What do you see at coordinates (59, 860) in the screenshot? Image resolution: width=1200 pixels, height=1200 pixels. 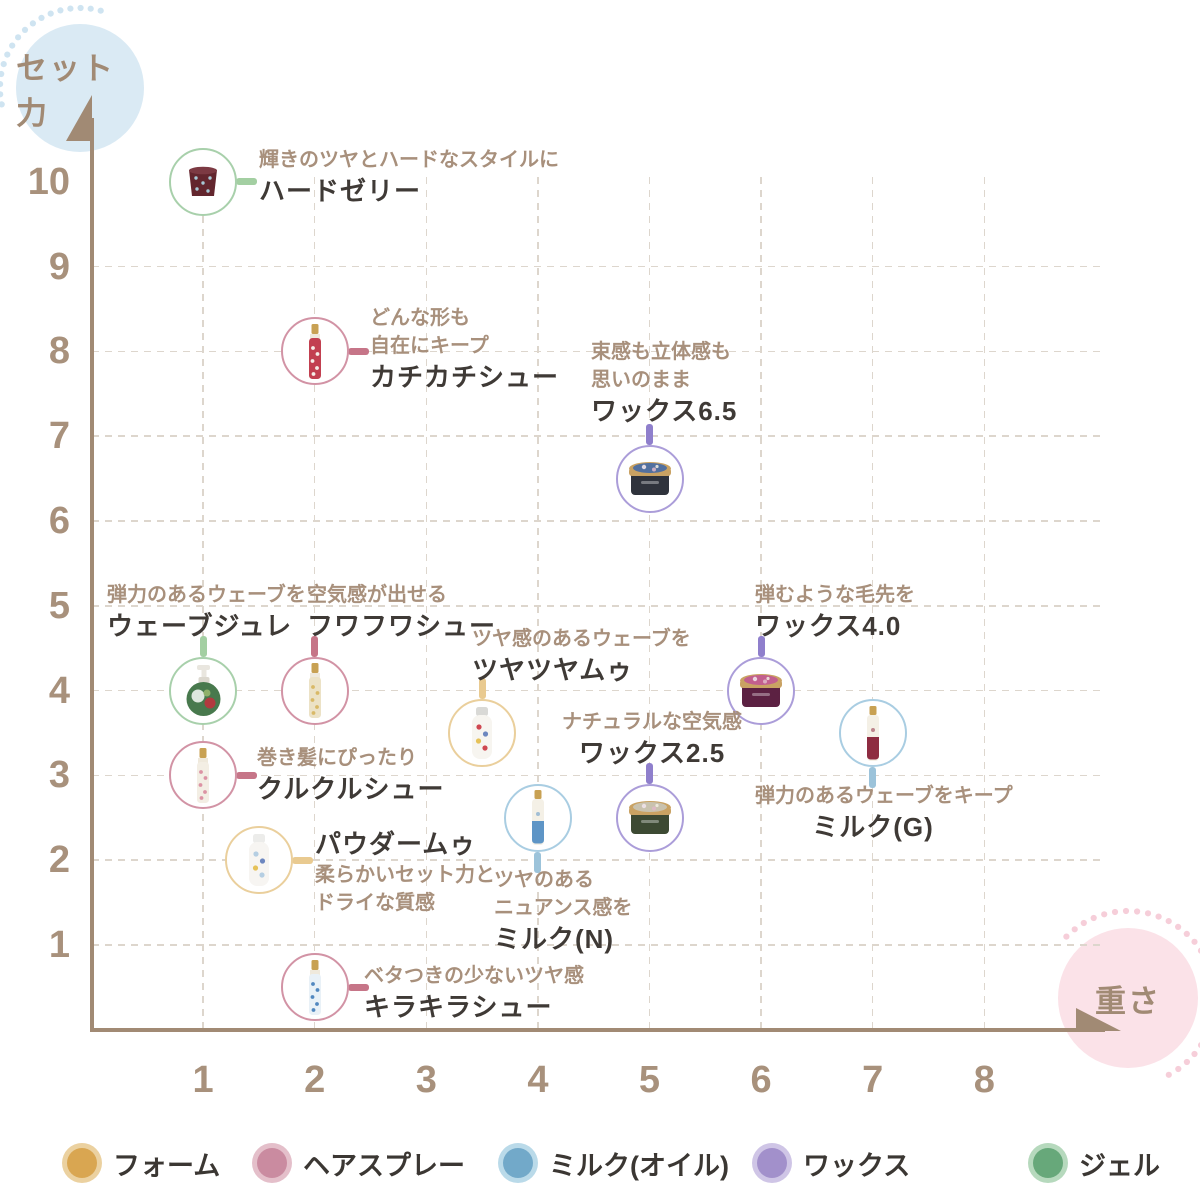 I see `y-tick-label: 2` at bounding box center [59, 860].